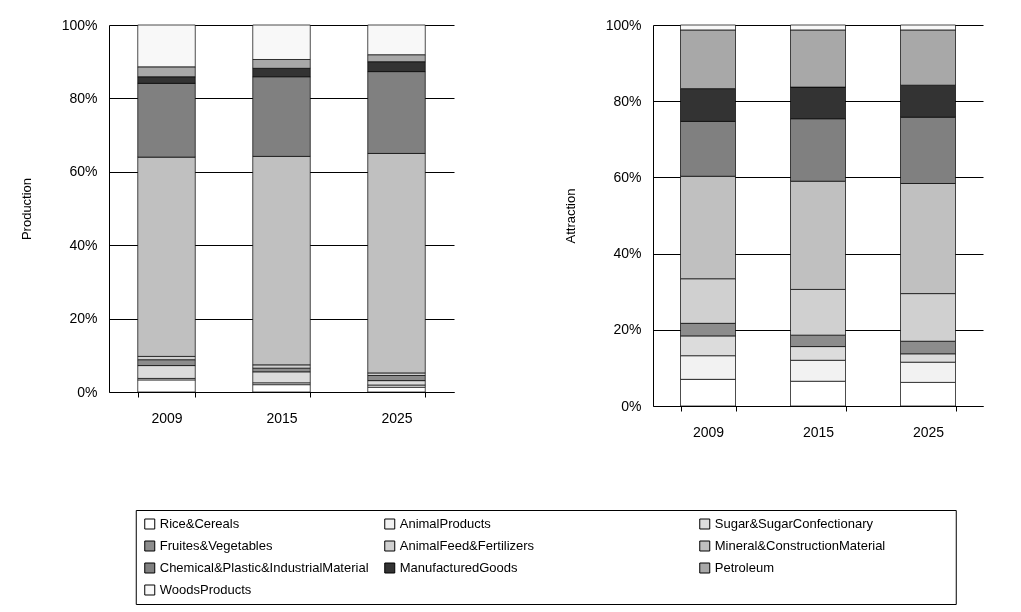  Describe the element at coordinates (26, 209) in the screenshot. I see `y-axis-title: Production` at that location.